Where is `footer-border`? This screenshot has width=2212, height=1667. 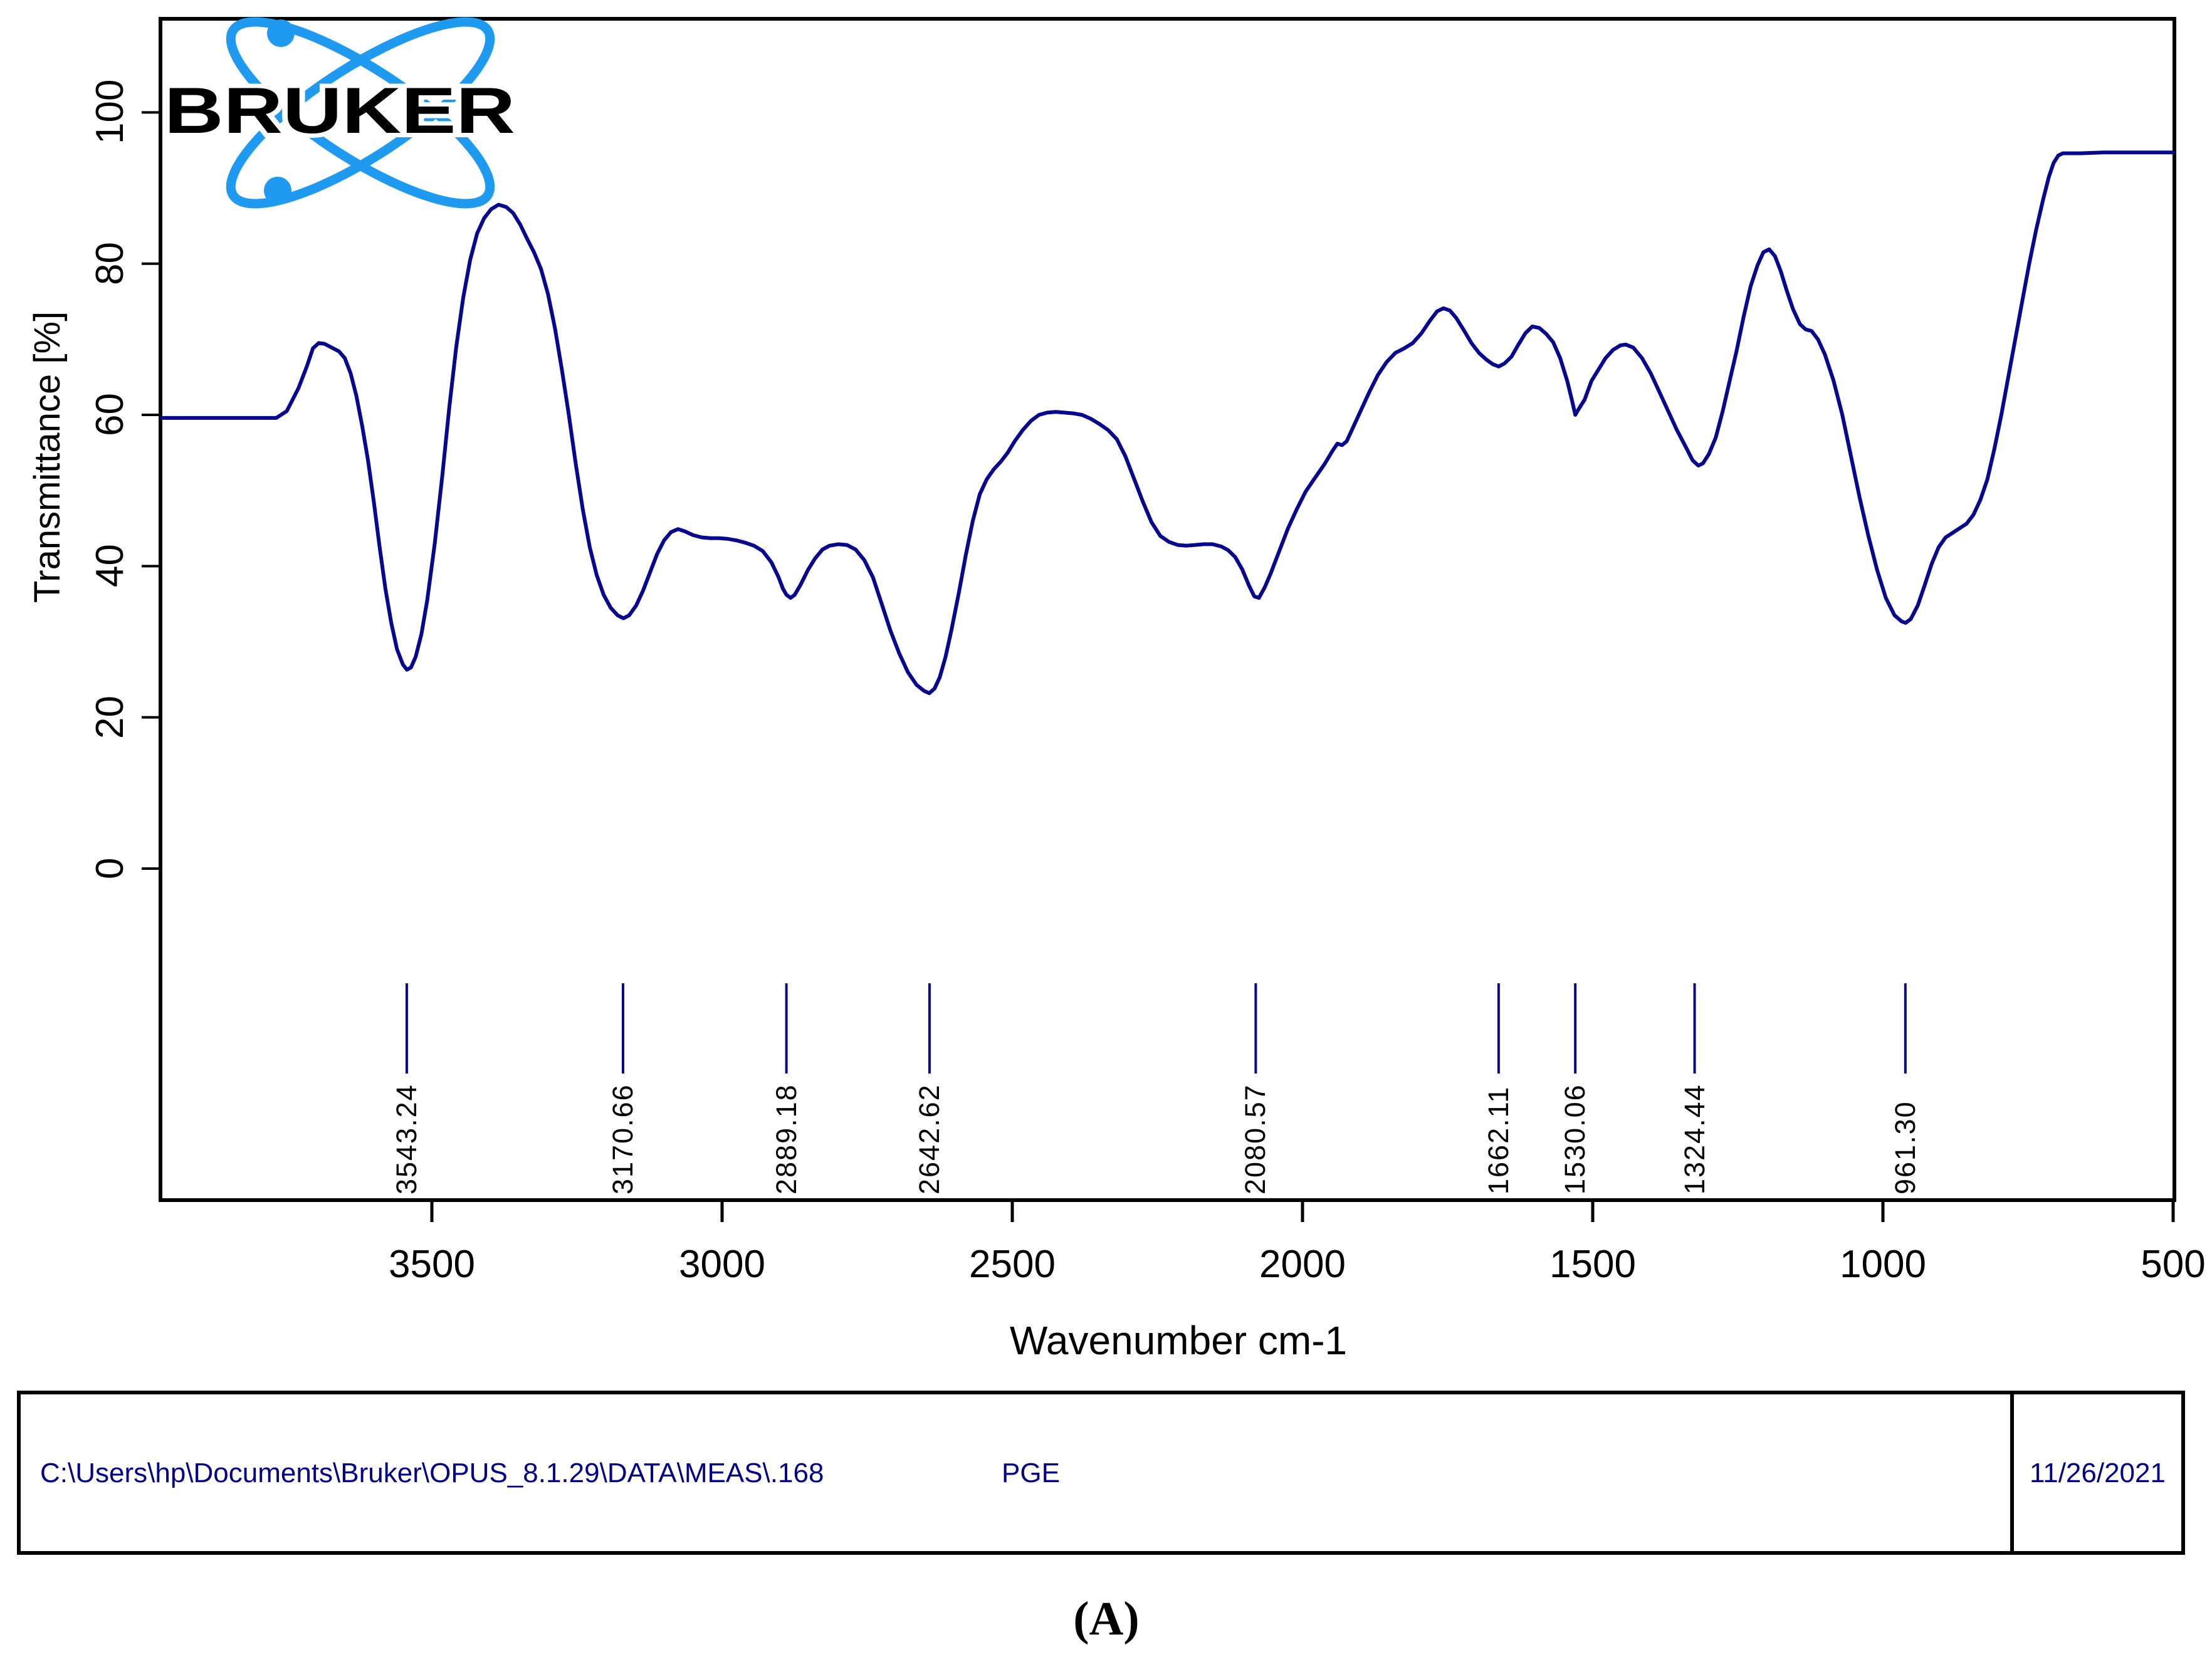
footer-border is located at coordinates (1101, 1473).